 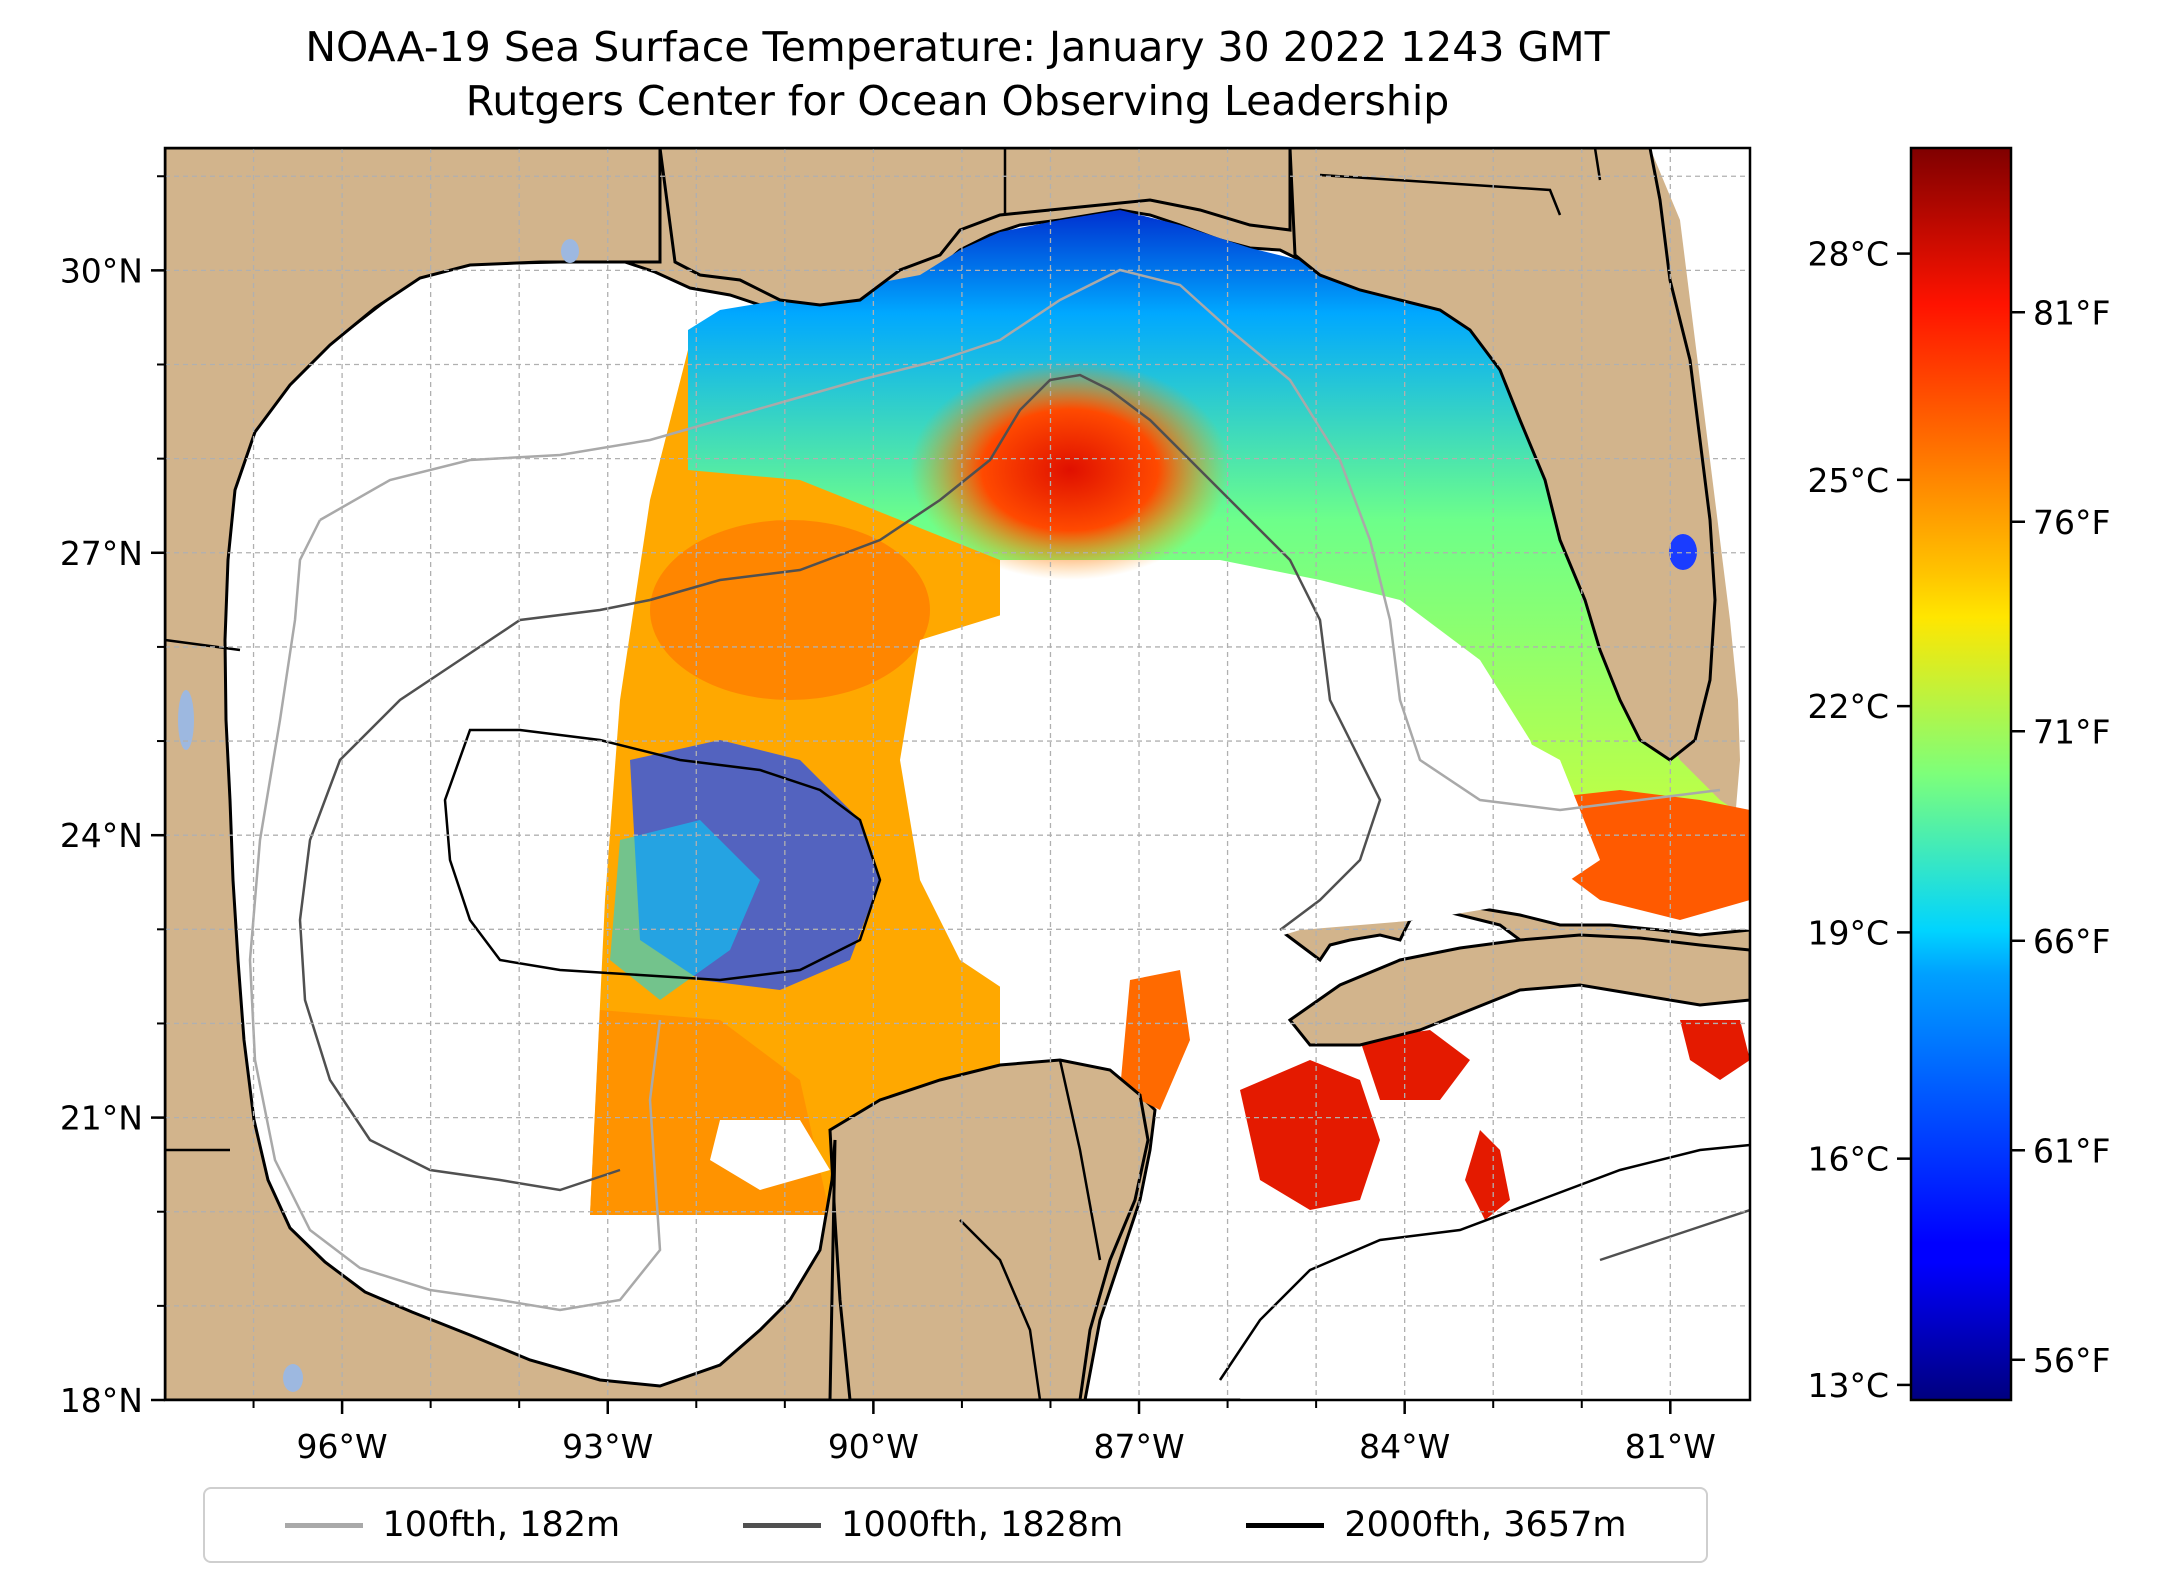 I want to click on land-yucatan, so click(x=989, y=1229).